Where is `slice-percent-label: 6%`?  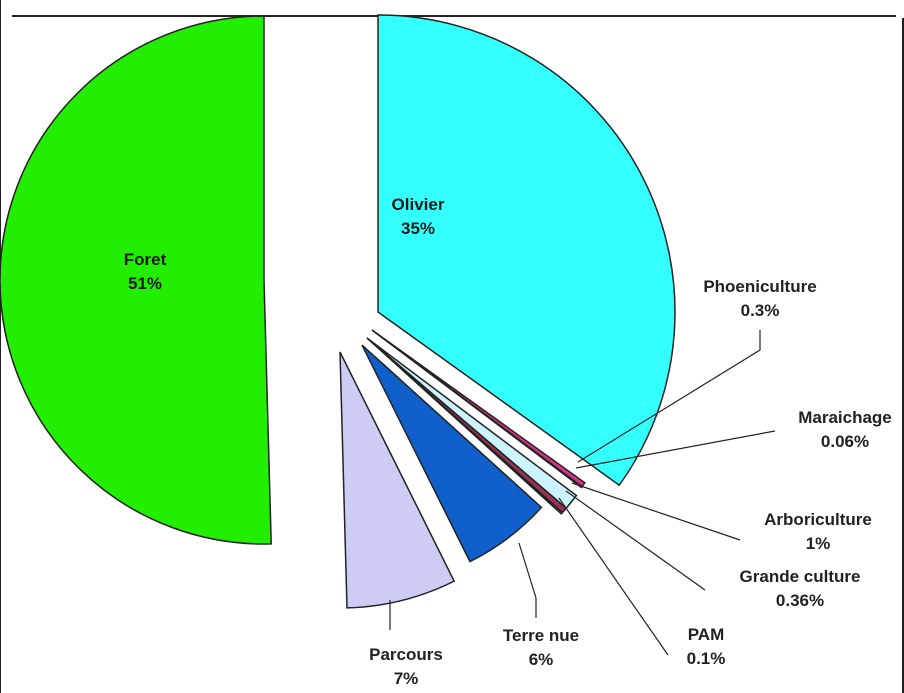
slice-percent-label: 6% is located at coordinates (541, 659).